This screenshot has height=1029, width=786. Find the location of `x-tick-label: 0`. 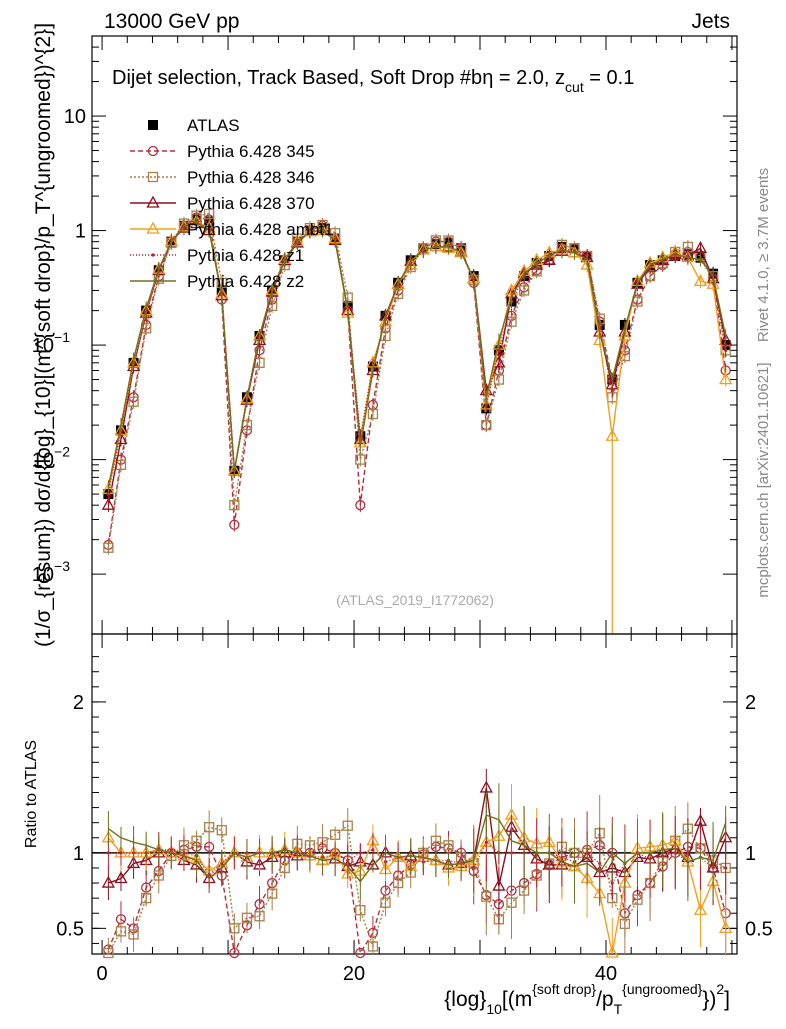

x-tick-label: 0 is located at coordinates (102, 974).